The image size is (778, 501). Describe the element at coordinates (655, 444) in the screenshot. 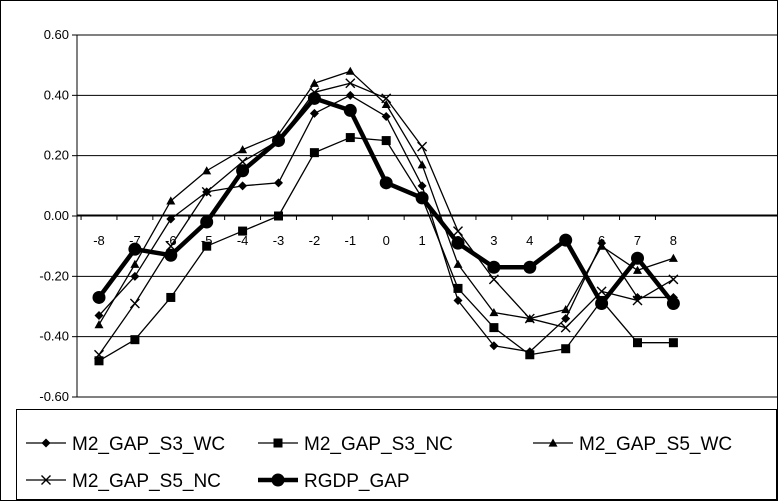

I see `legend-label: M2_GAP_S5_WC` at that location.